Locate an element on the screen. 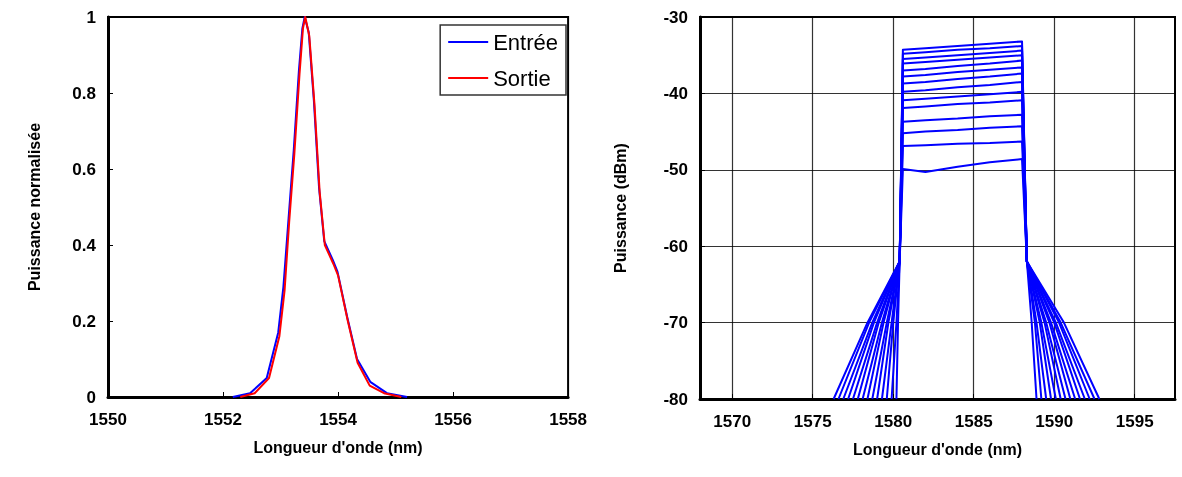 The height and width of the screenshot is (477, 1182). x-tick-label: 1580 is located at coordinates (893, 421).